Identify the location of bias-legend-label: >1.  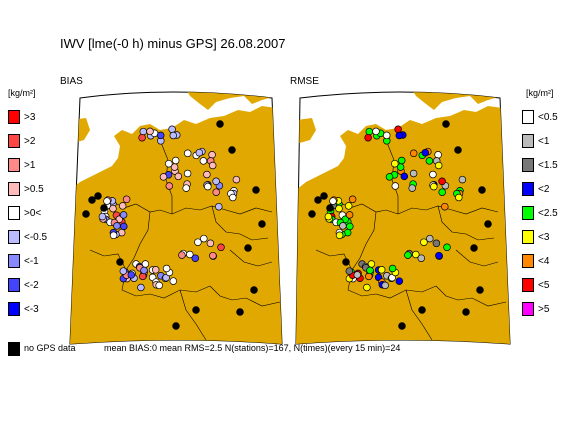
(30, 165).